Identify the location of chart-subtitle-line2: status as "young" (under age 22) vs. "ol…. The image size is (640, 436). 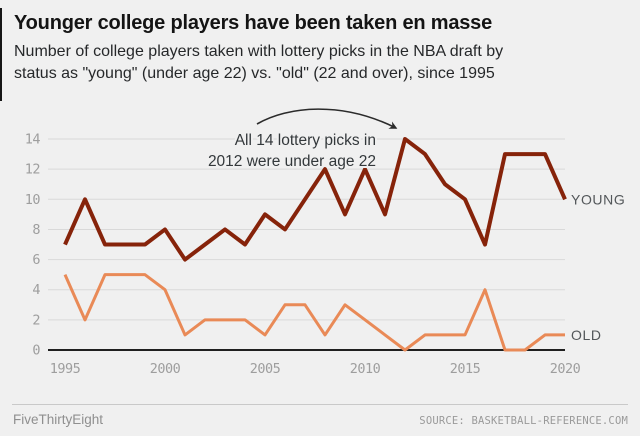
(254, 73).